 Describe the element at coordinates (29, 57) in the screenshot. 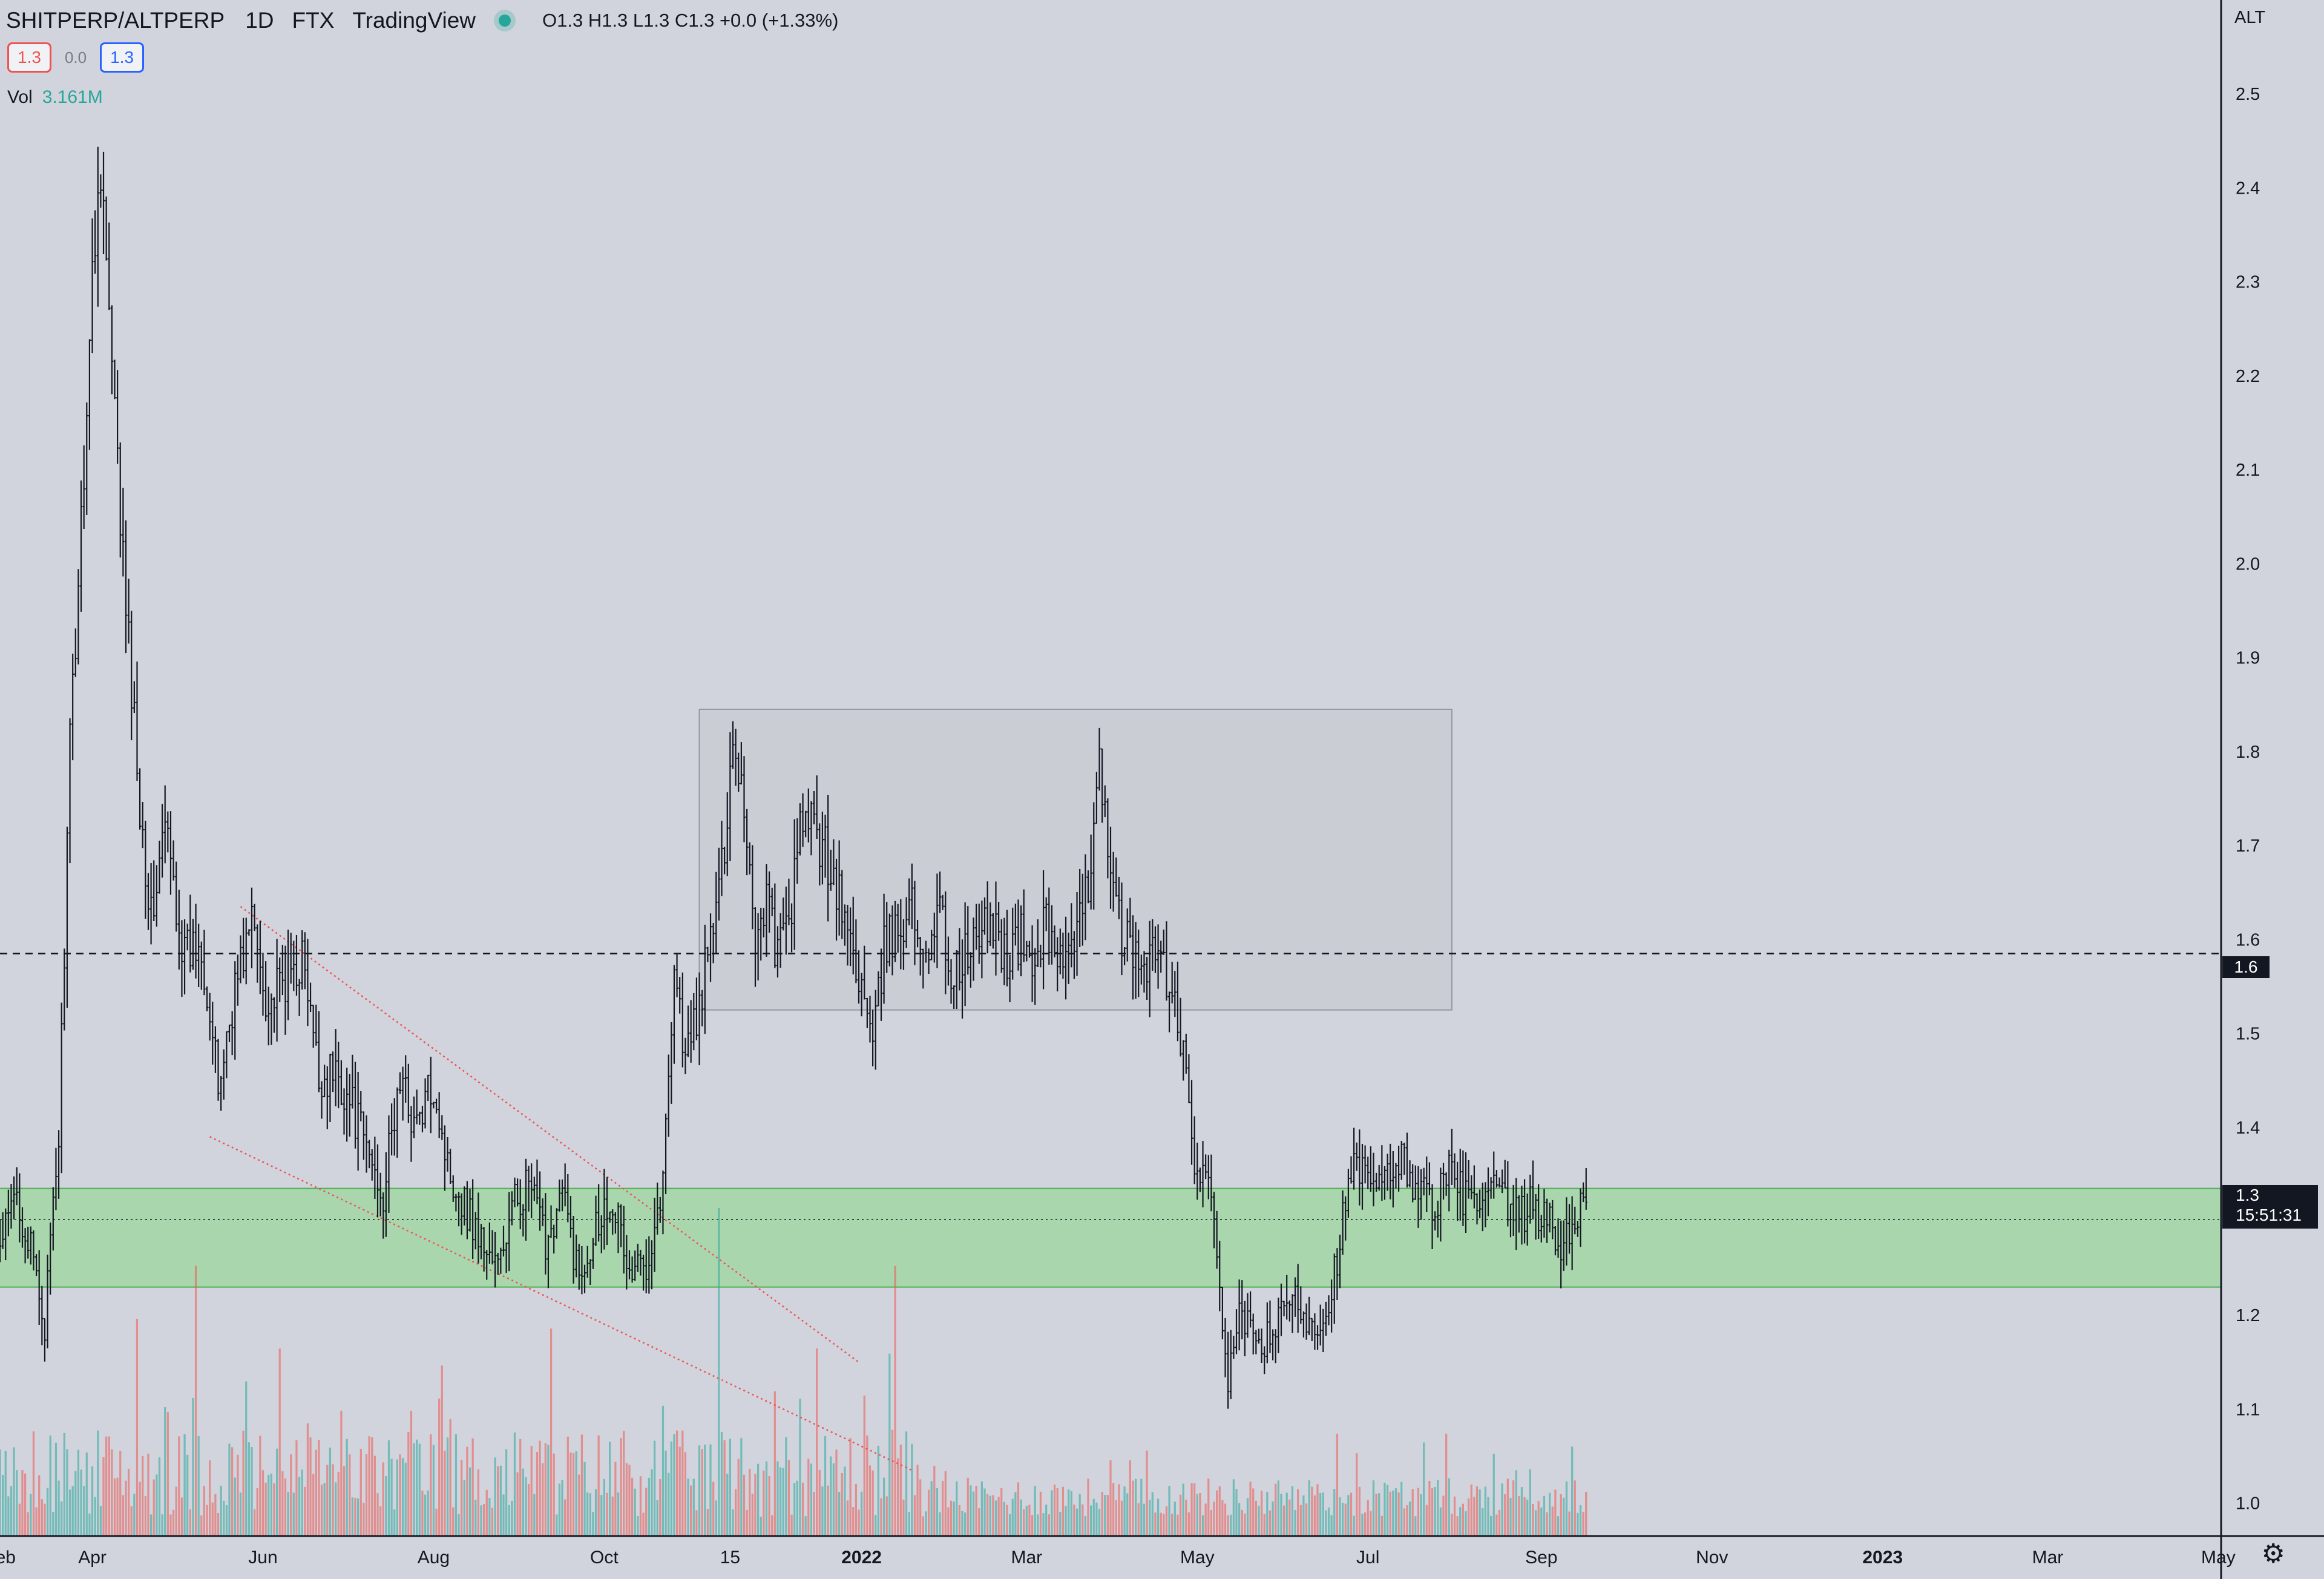

I see `sell-button: 1.3` at that location.